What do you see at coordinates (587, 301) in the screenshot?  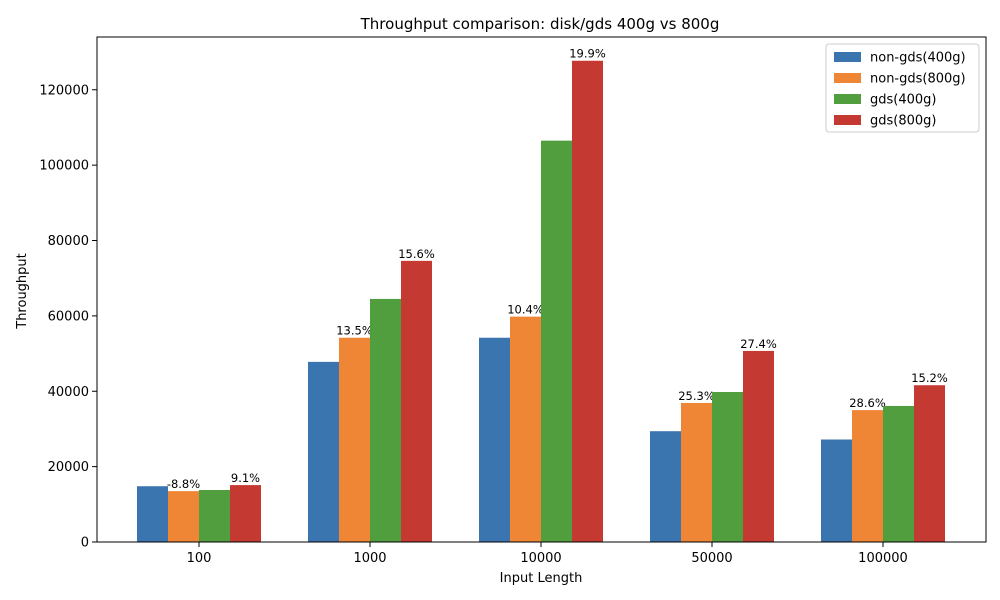 I see `bar-gds(800g)-10000` at bounding box center [587, 301].